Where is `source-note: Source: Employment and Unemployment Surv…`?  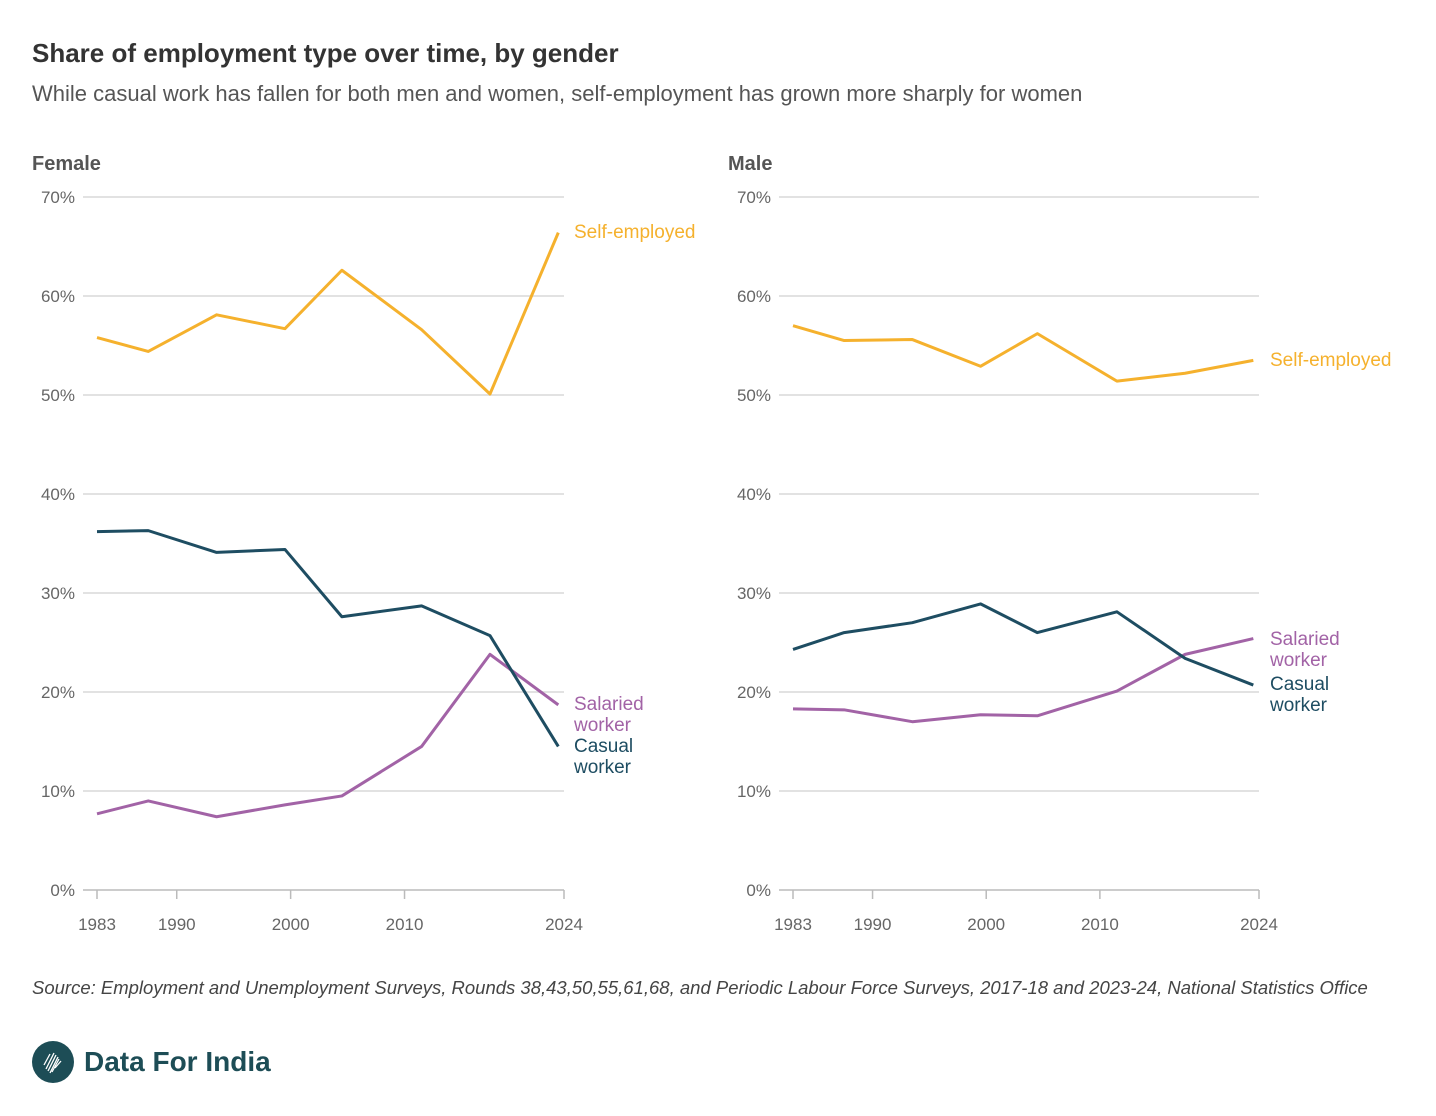 source-note: Source: Employment and Unemployment Surv… is located at coordinates (700, 987).